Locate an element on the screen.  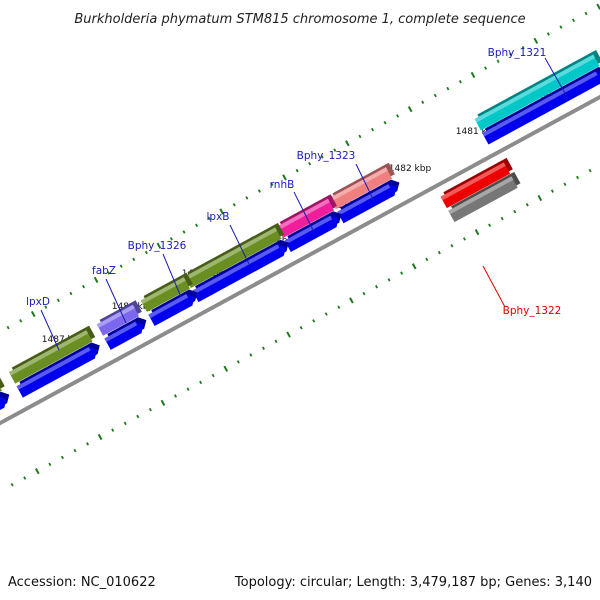
gene-label-Bphy_1326: Bphy_1326 is located at coordinates (157, 246).